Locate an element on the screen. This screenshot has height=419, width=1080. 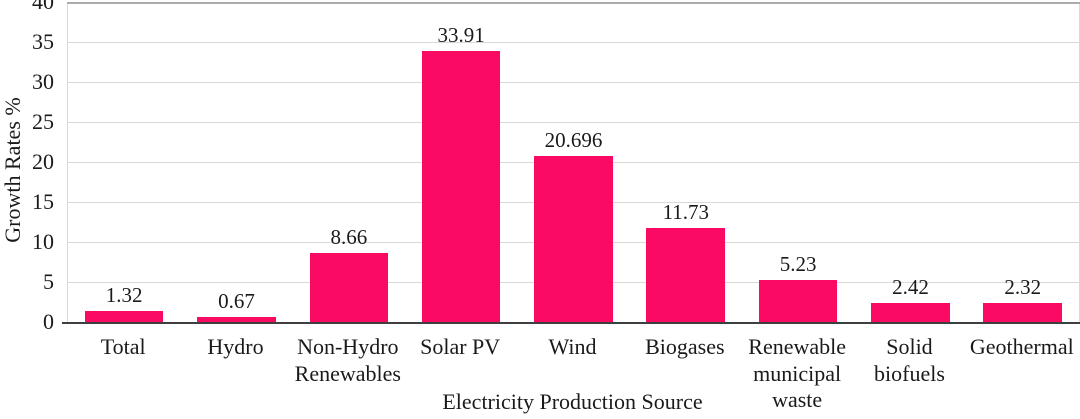
category-label-4: Solar PV is located at coordinates (460, 346).